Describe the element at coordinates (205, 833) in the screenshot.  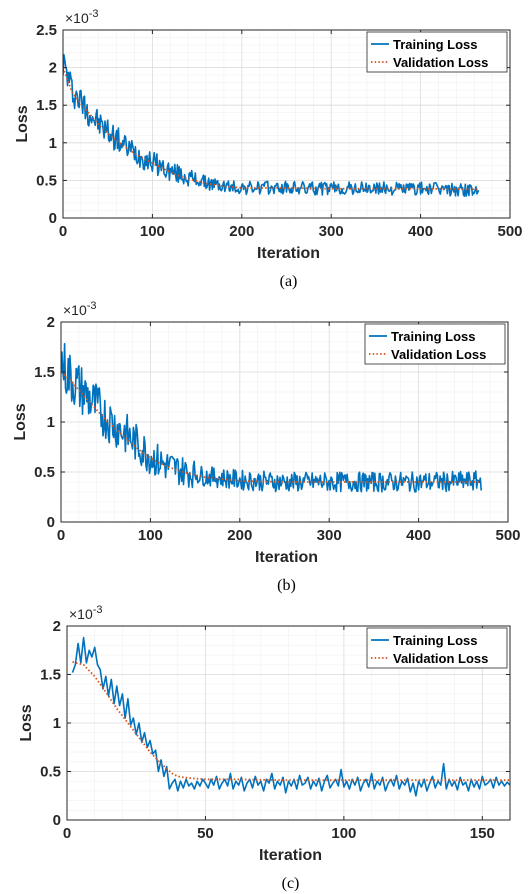
I see `x-tick-label: 50` at that location.